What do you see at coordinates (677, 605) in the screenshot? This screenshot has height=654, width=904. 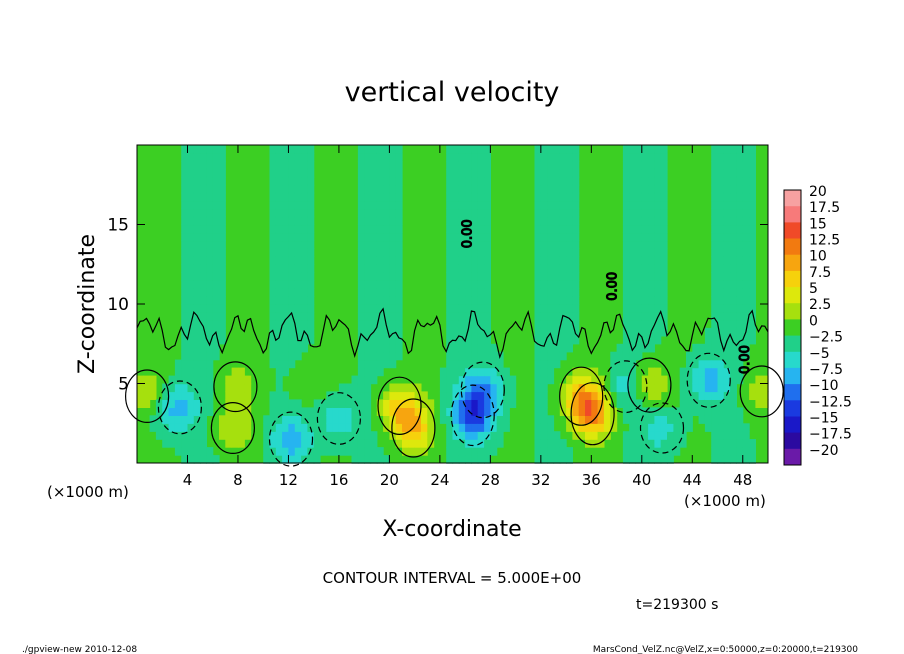 I see `time-label: t=219300 s` at bounding box center [677, 605].